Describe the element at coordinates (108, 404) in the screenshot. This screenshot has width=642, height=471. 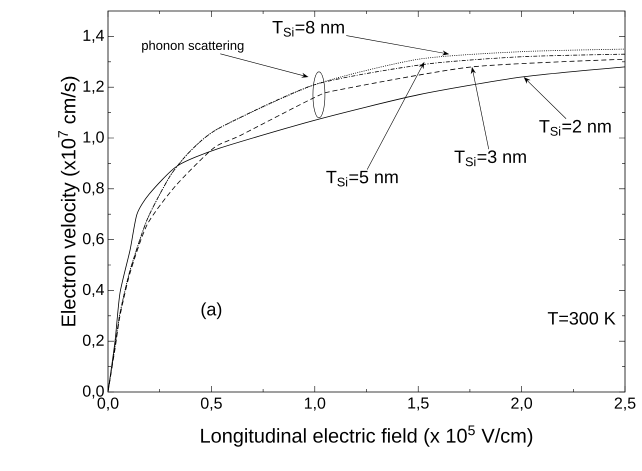
I see `x-tick-label: 0,0` at that location.